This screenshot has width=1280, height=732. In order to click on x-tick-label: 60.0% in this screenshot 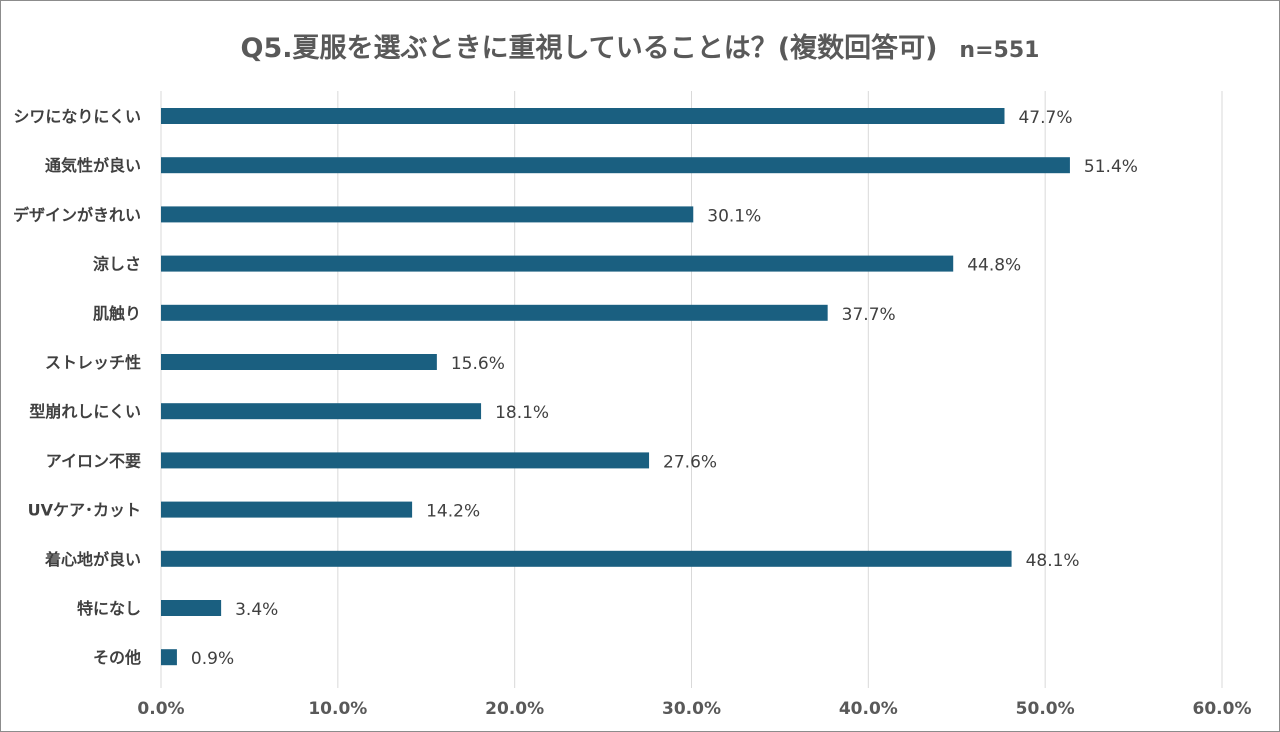, I will do `click(1222, 709)`.